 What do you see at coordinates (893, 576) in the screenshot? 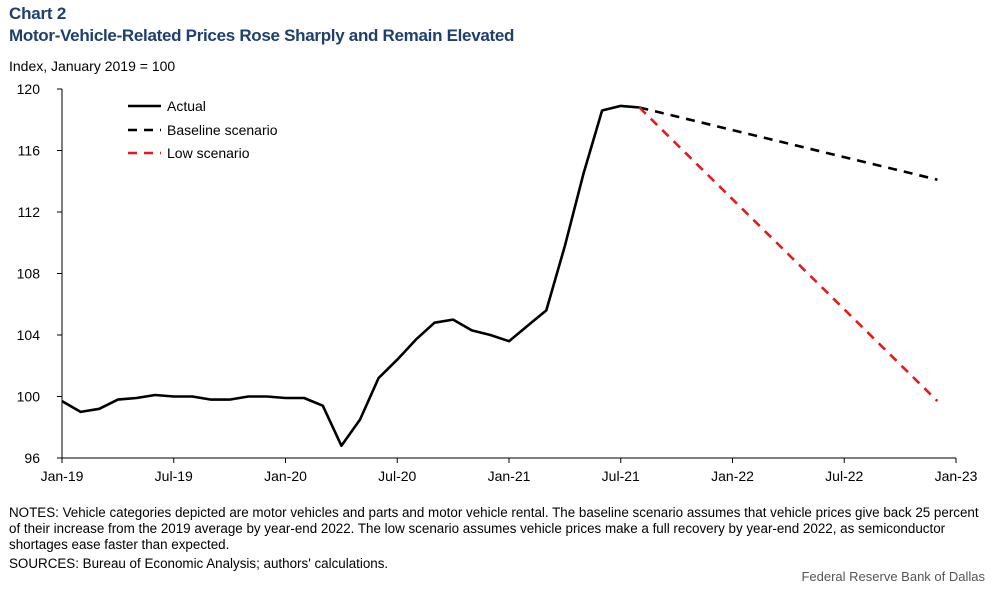
I see `publisher-credit: Federal Reserve Bank of Dallas` at bounding box center [893, 576].